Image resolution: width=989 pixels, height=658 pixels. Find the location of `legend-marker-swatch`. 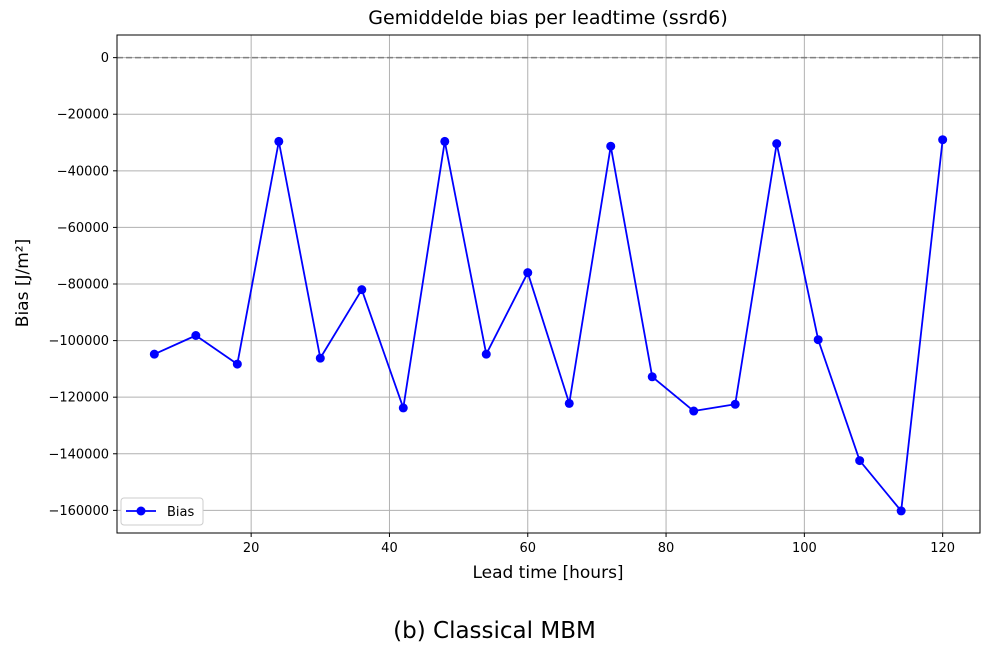

legend-marker-swatch is located at coordinates (141, 511).